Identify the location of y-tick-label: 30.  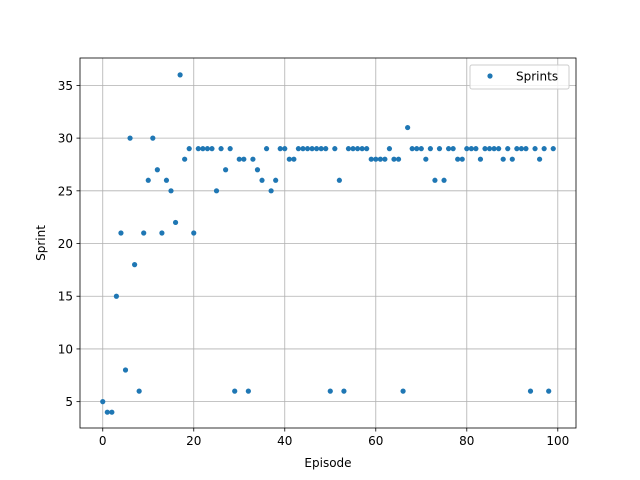
(65, 139).